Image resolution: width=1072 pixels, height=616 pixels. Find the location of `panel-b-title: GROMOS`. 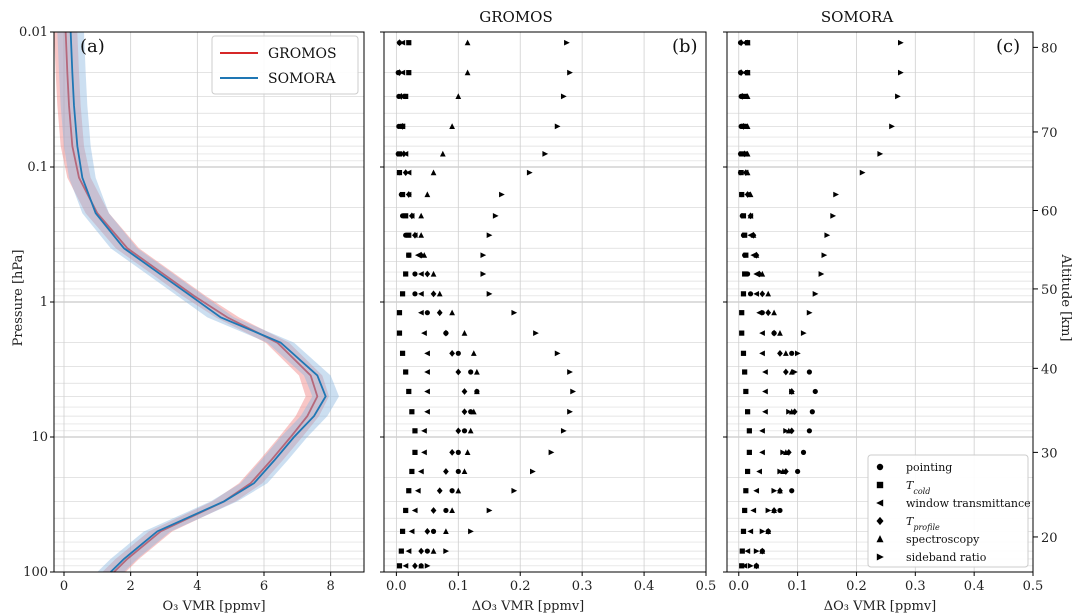

panel-b-title: GROMOS is located at coordinates (516, 17).